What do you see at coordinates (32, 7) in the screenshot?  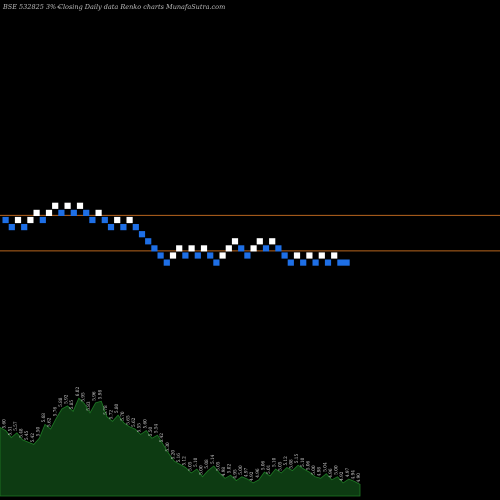 I see `chart-header-ticker: BSE 532825 3%~` at bounding box center [32, 7].